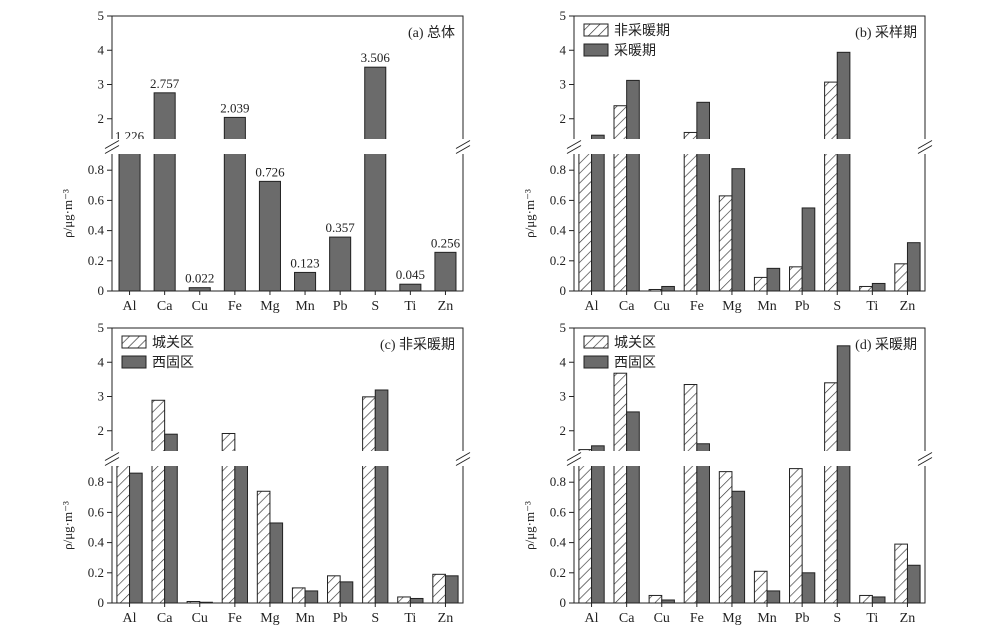 The height and width of the screenshot is (638, 993). What do you see at coordinates (642, 31) in the screenshot?
I see `legend-label: 非采暖期` at bounding box center [642, 31].